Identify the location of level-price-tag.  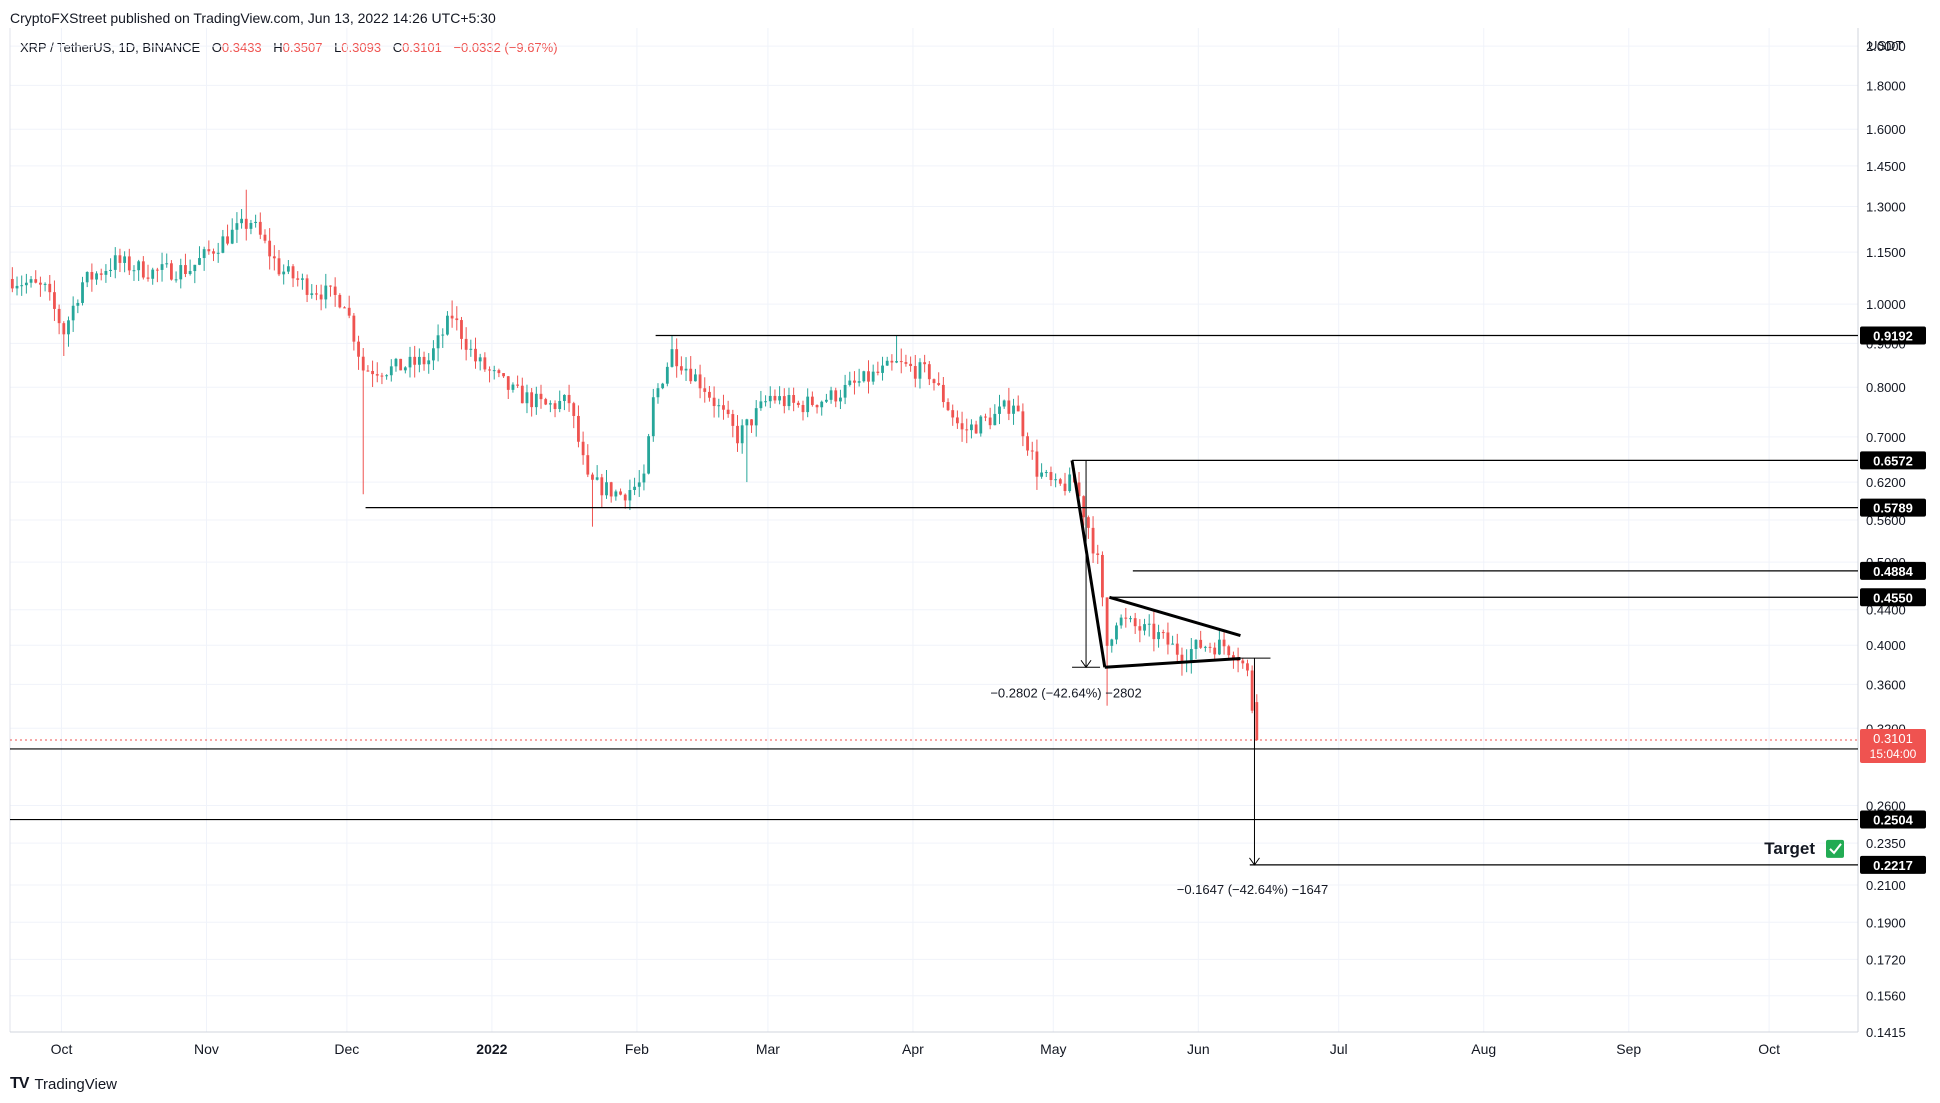
(1893, 460).